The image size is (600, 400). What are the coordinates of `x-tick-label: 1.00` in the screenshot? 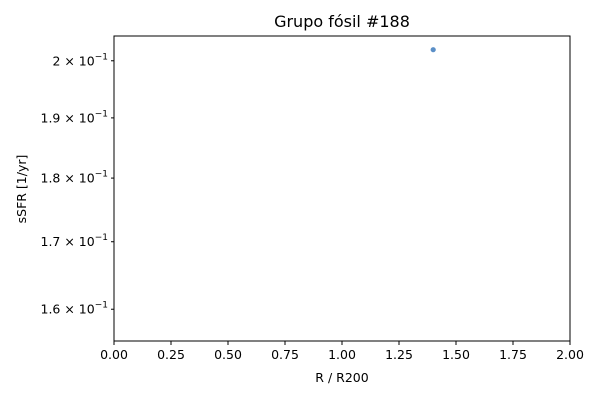 It's located at (342, 354).